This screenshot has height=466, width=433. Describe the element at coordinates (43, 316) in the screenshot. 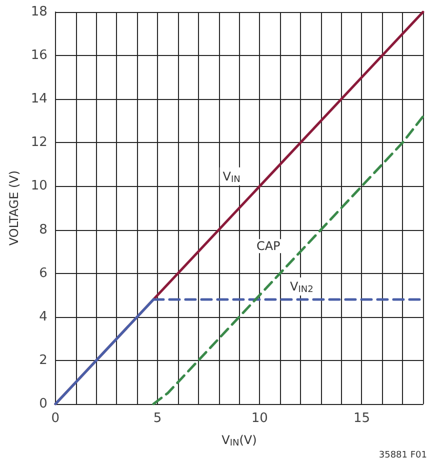

I see `y-tick-label: 4` at that location.